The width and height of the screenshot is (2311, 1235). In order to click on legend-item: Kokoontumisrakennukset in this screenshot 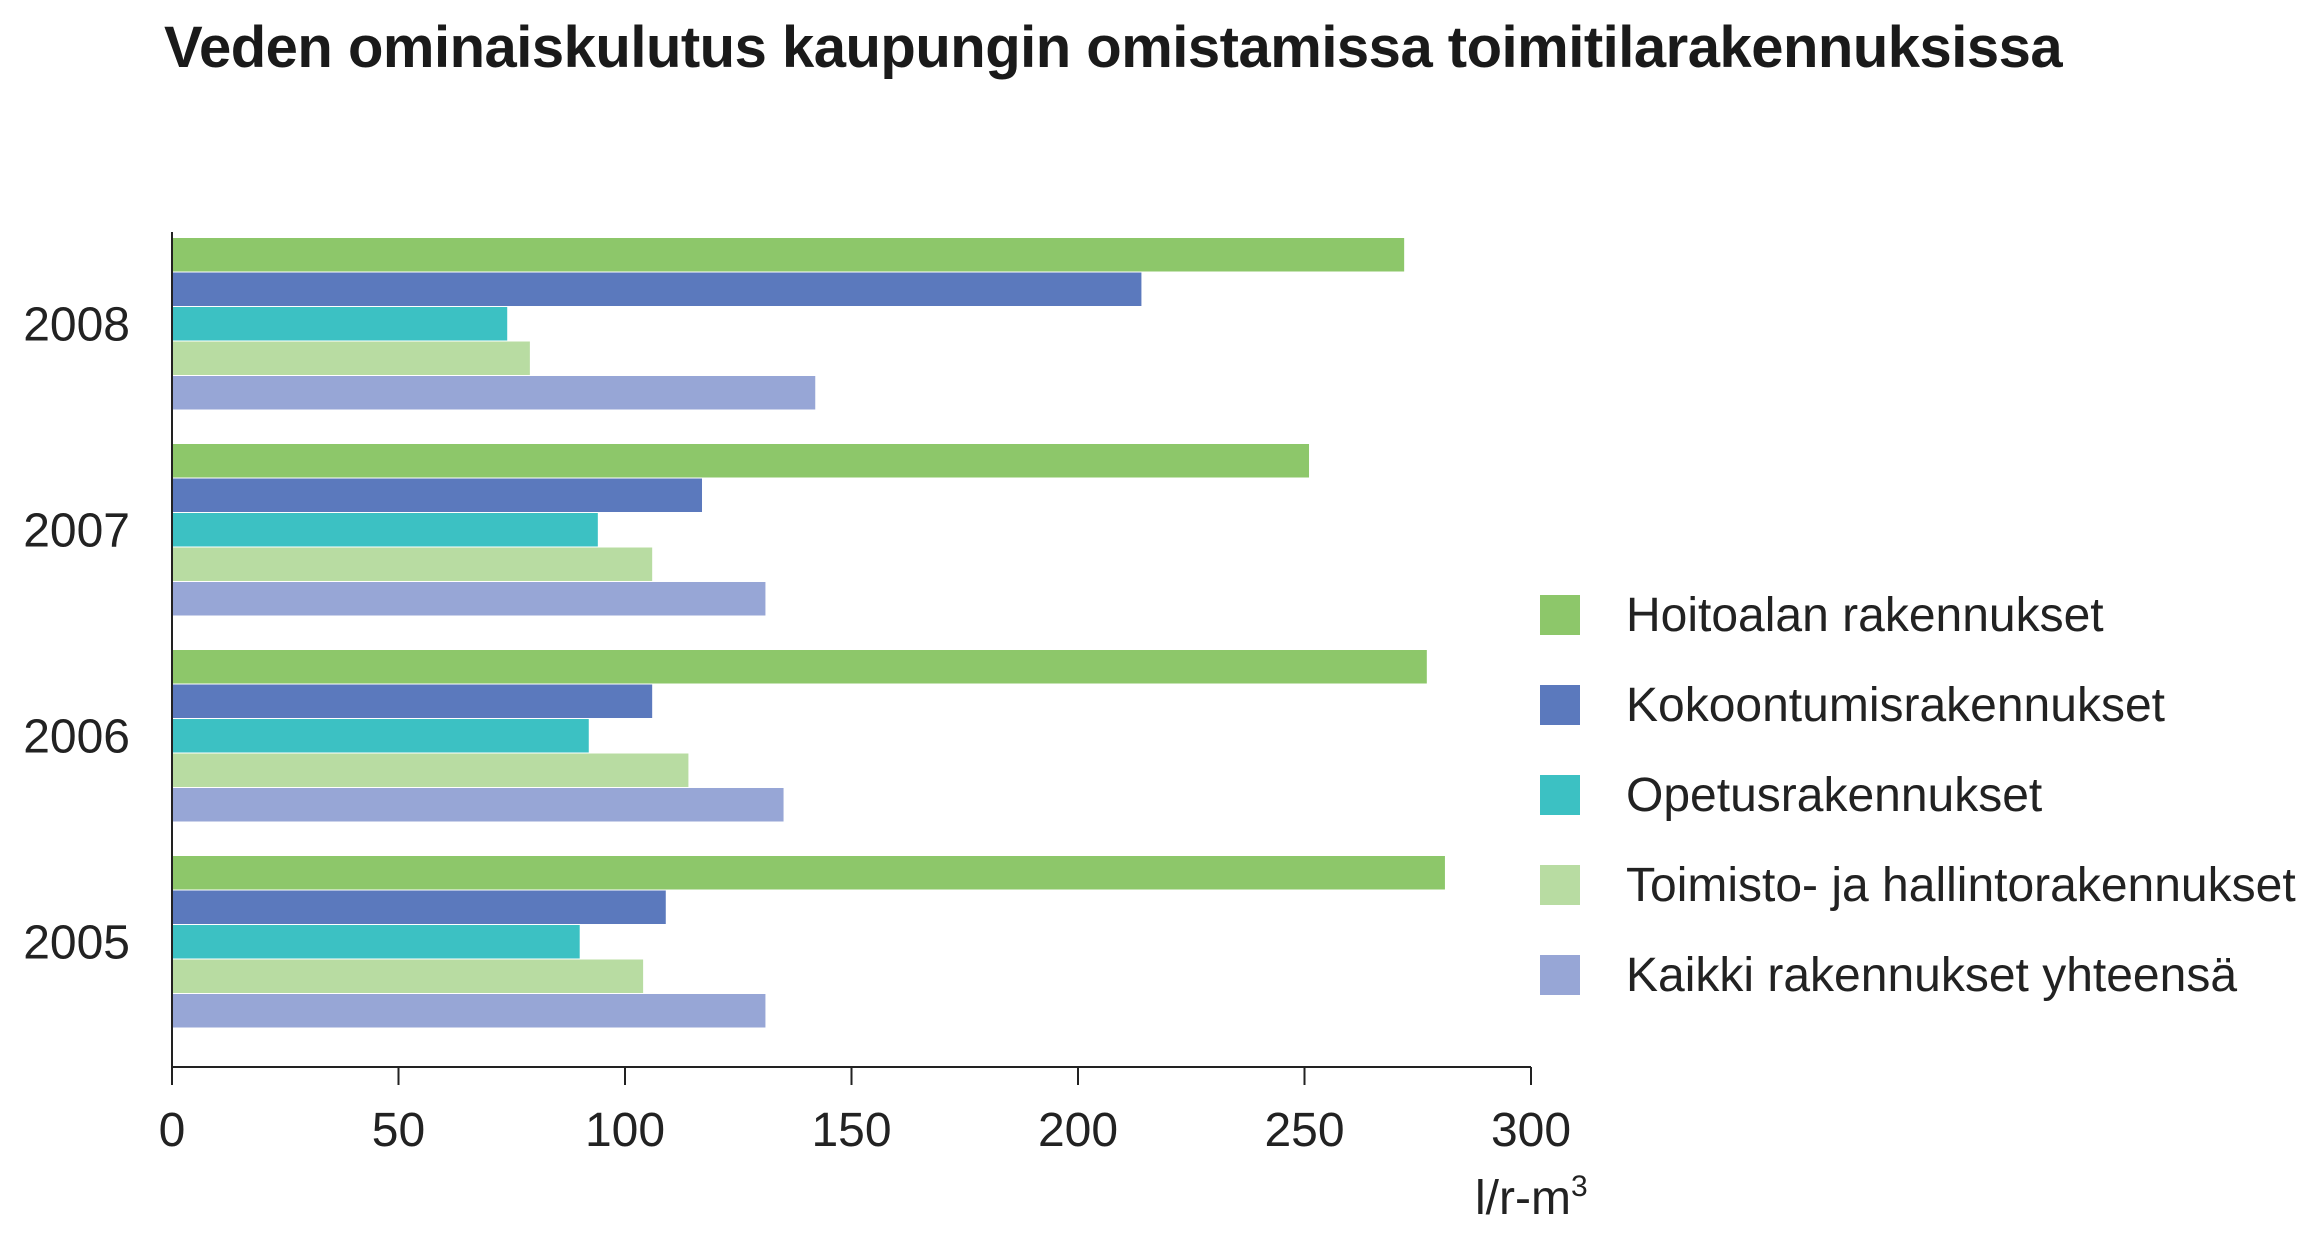, I will do `click(1918, 705)`.